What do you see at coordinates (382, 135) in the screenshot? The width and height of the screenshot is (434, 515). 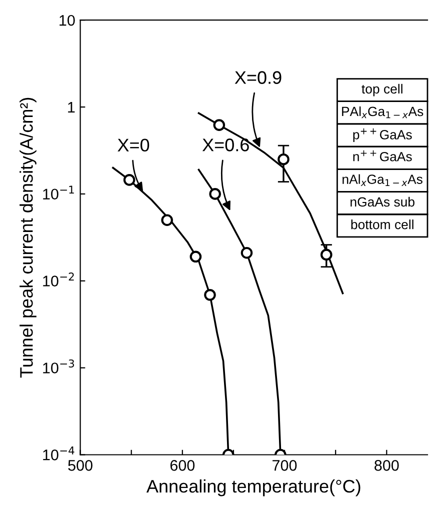 I see `annotation: p$^{++}$GaAs` at bounding box center [382, 135].